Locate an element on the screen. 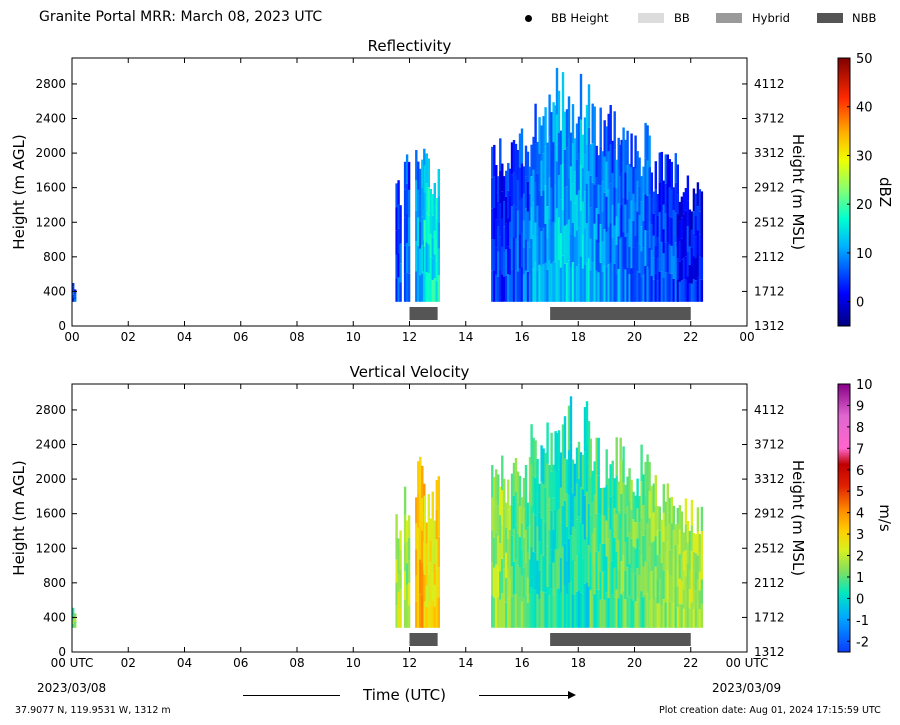 The width and height of the screenshot is (900, 725). colorbar-tick-label: -1 is located at coordinates (862, 621).